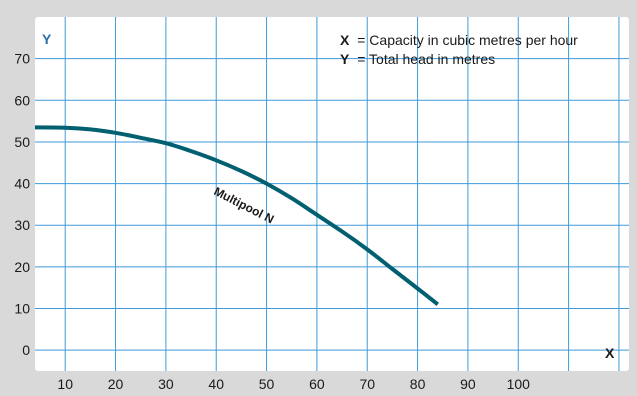 This screenshot has width=637, height=396. What do you see at coordinates (166, 384) in the screenshot?
I see `x-tick-label: 30` at bounding box center [166, 384].